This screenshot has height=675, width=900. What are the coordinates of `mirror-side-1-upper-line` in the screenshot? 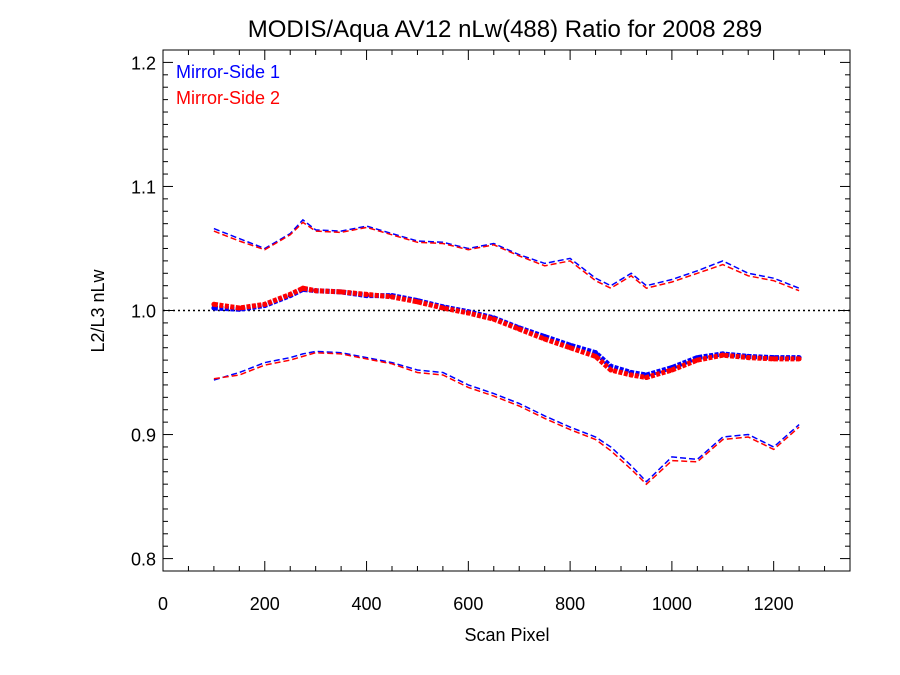 It's located at (506, 253).